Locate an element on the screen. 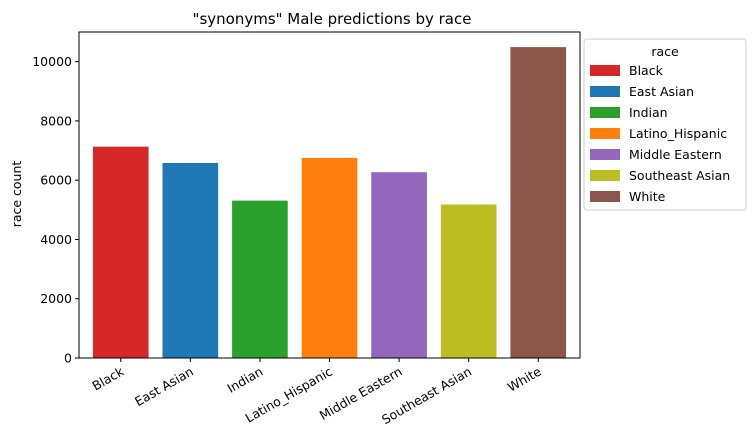 The image size is (755, 446). y-tick-label: 0 is located at coordinates (68, 358).